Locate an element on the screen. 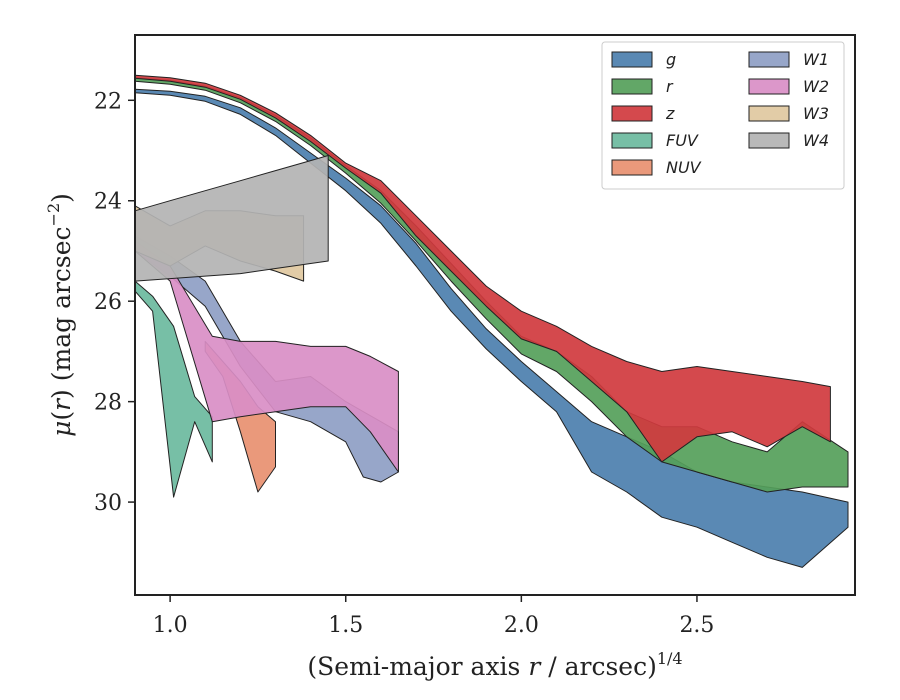  legend-swatch-w1 is located at coordinates (769, 59).